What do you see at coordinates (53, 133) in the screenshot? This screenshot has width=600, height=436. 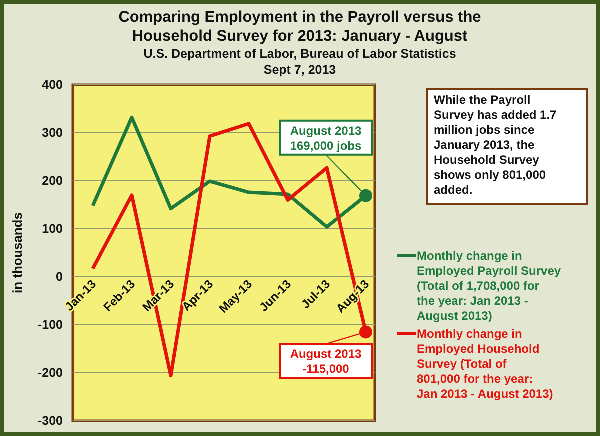 I see `y-tick-label: 300` at bounding box center [53, 133].